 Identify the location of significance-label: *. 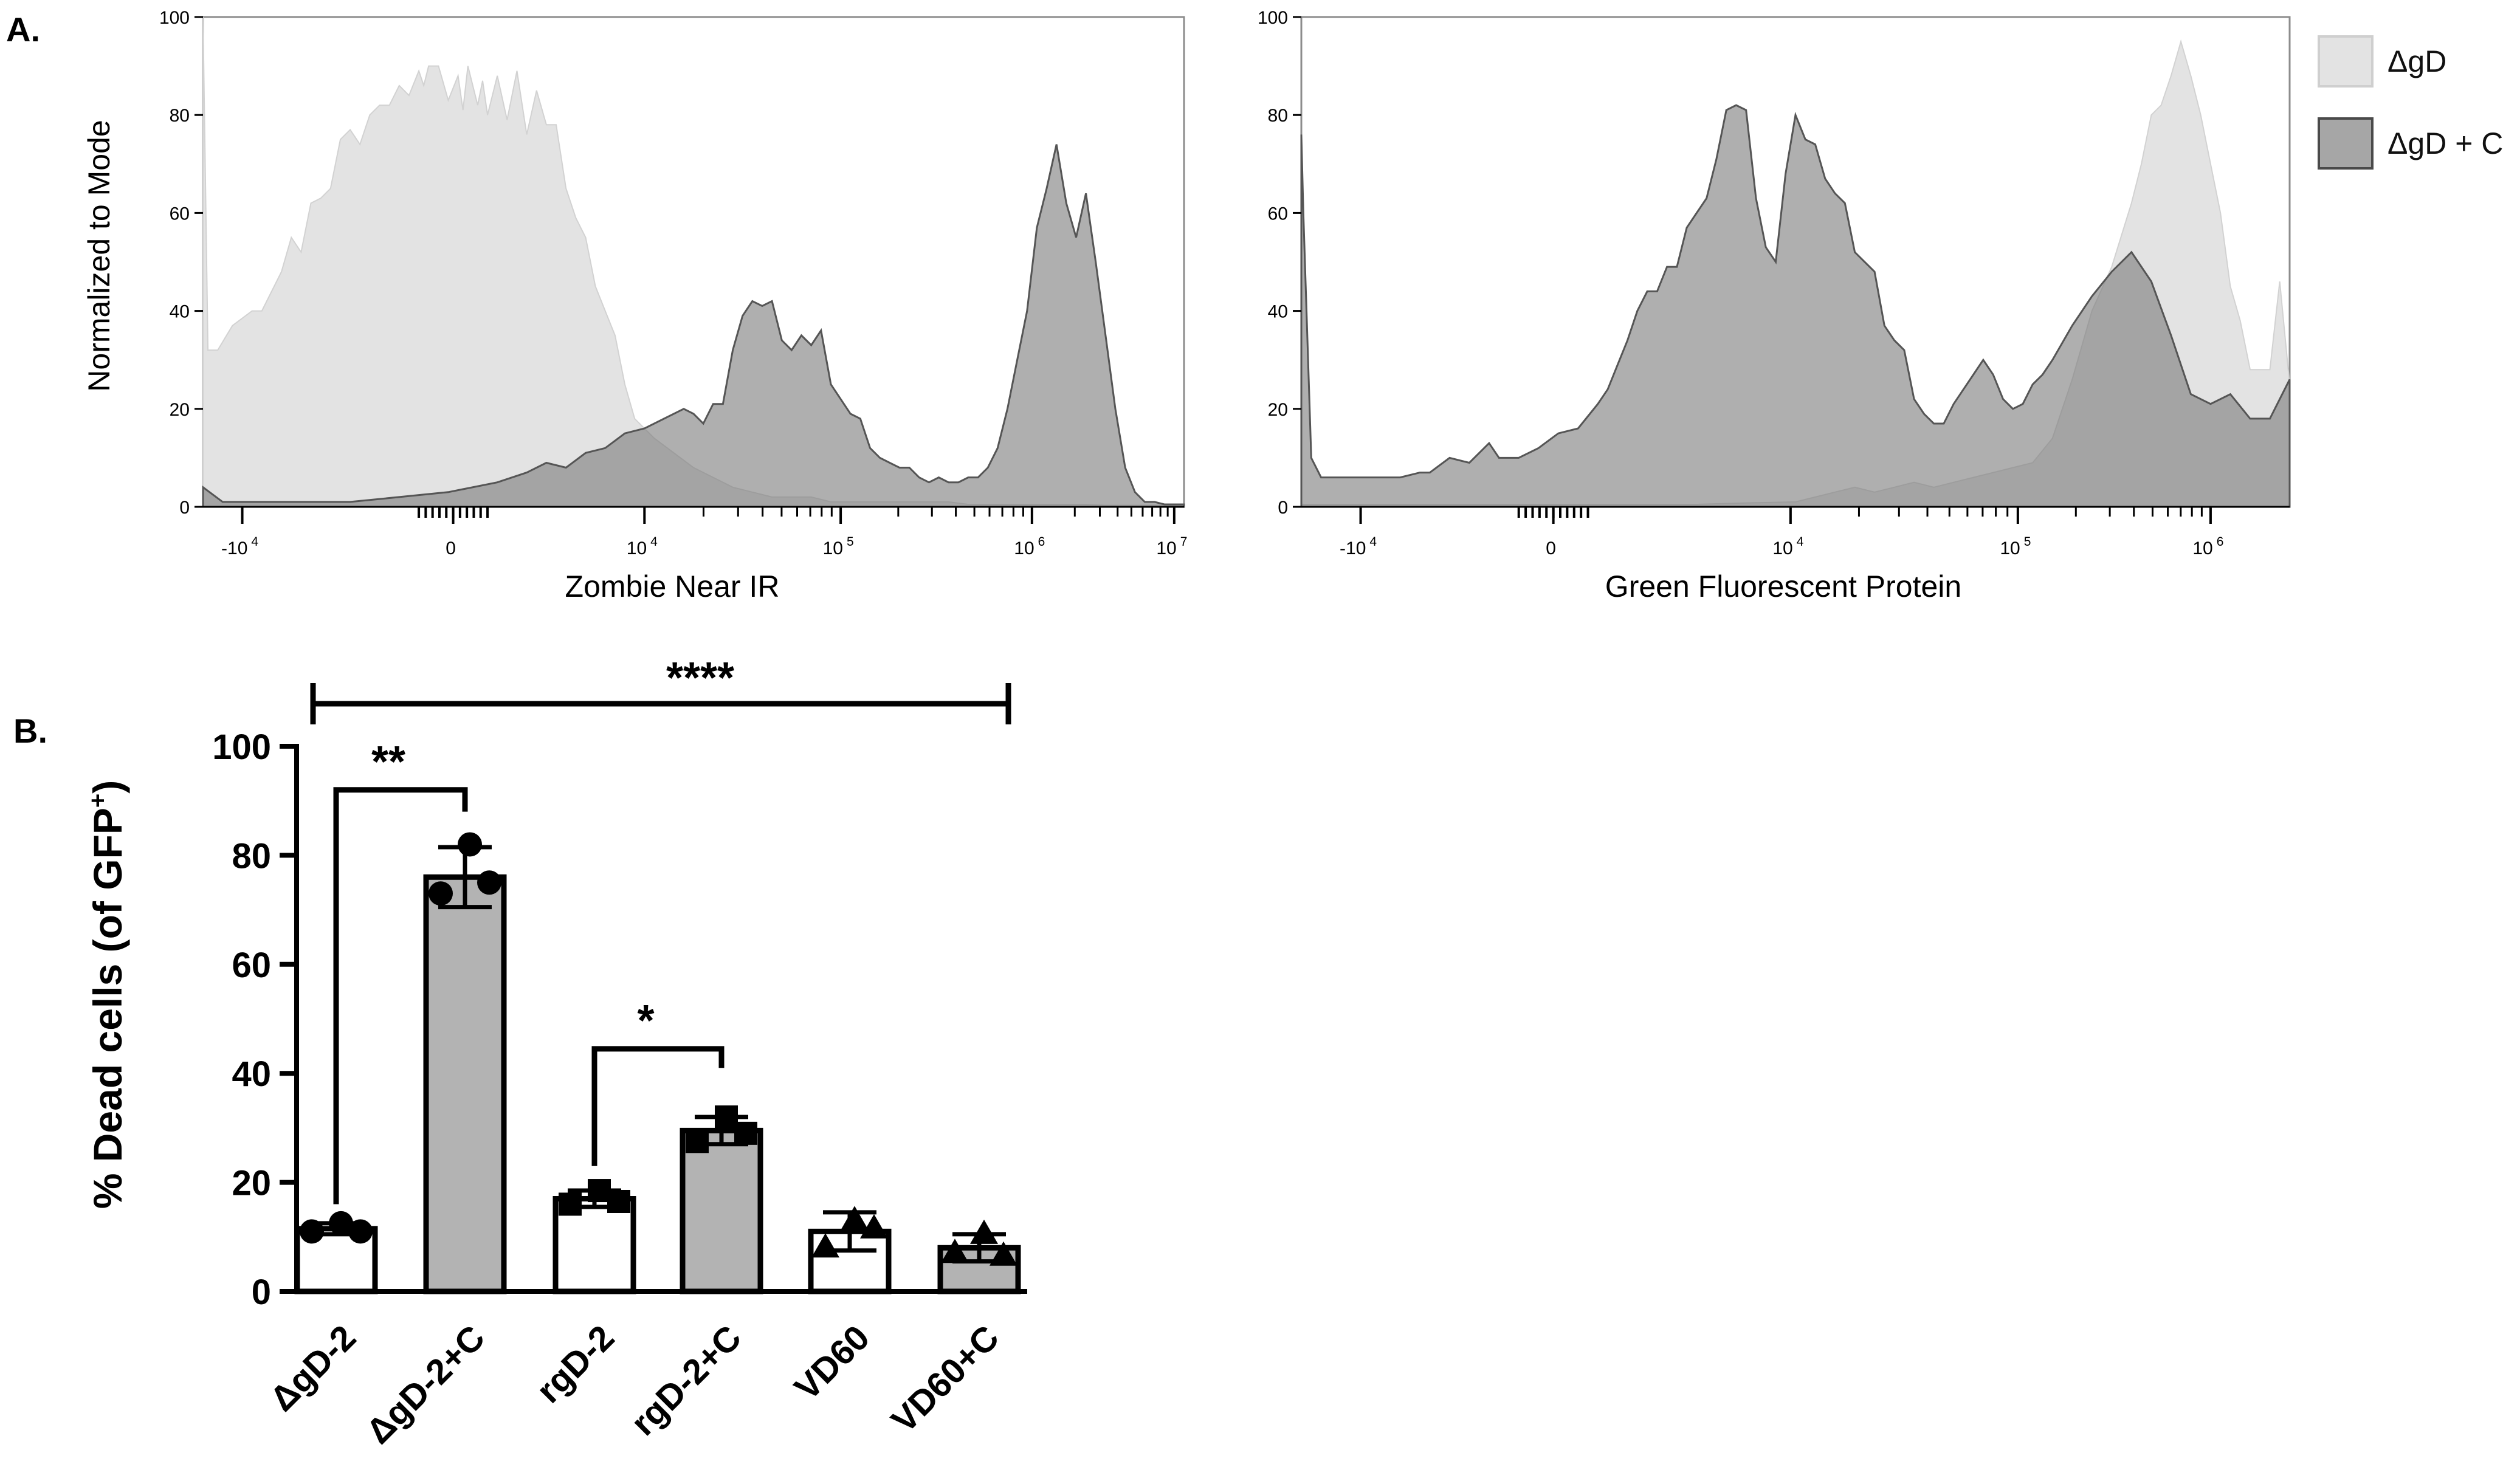
(645, 1021).